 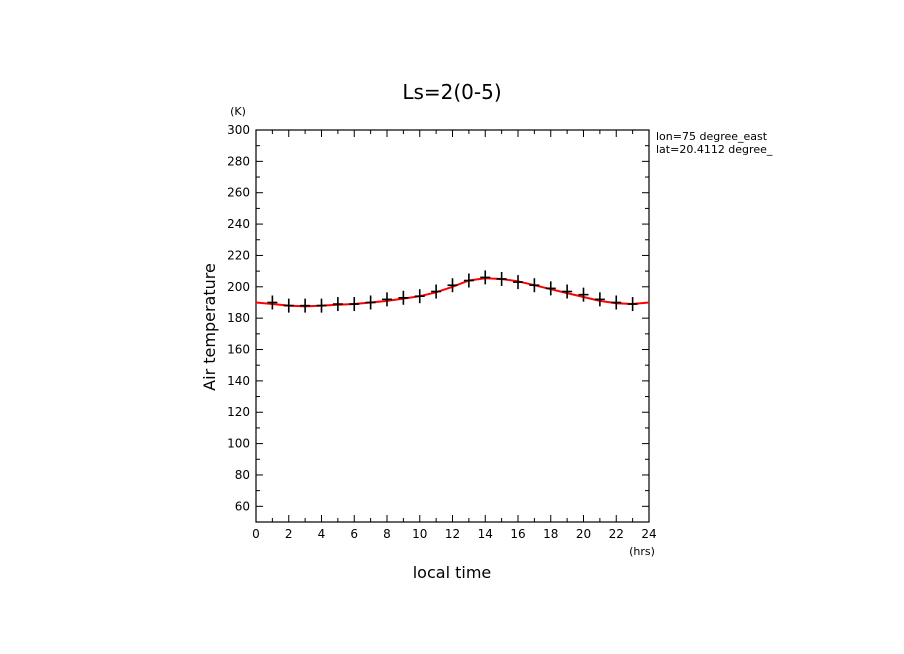 I want to click on x-tick-label: 16, so click(x=517, y=534).